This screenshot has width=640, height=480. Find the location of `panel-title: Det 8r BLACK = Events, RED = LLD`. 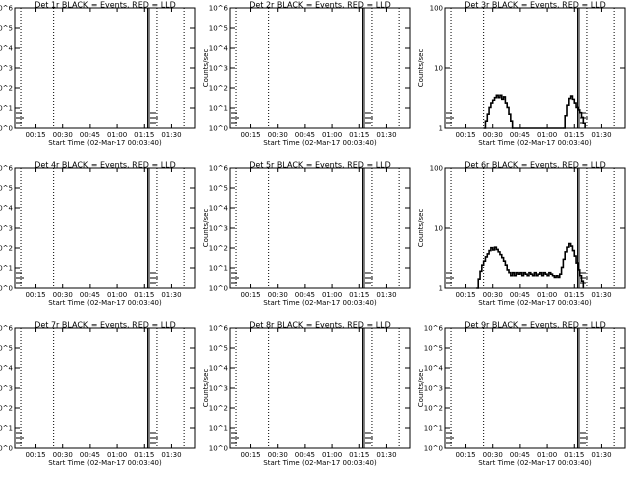

panel-title: Det 8r BLACK = Events, RED = LLD is located at coordinates (320, 325).